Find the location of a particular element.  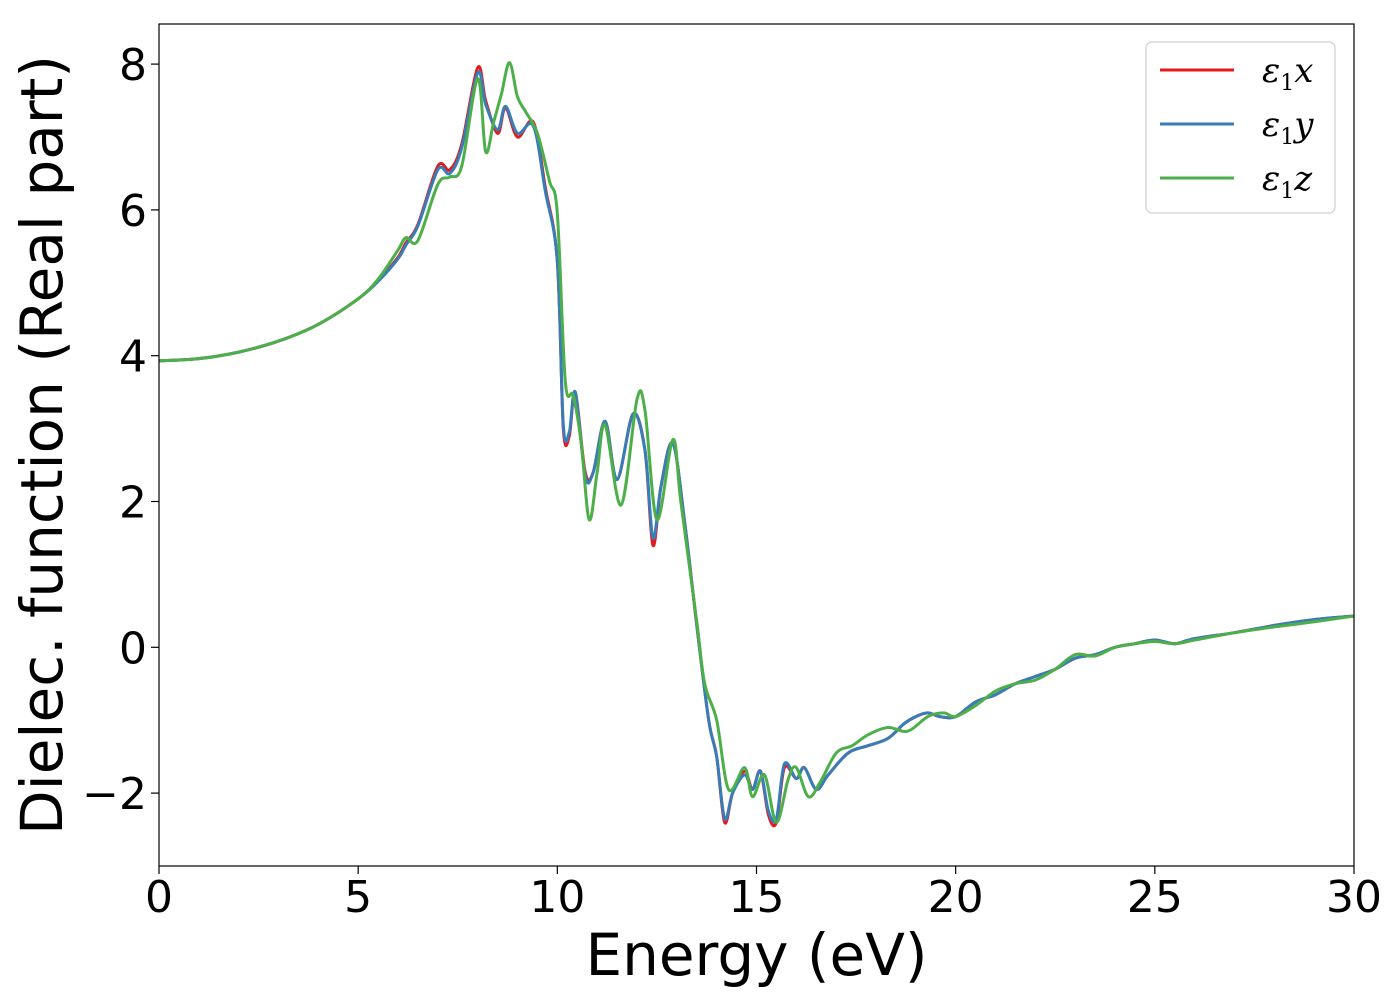

y-tick-label: 6 is located at coordinates (133, 211).